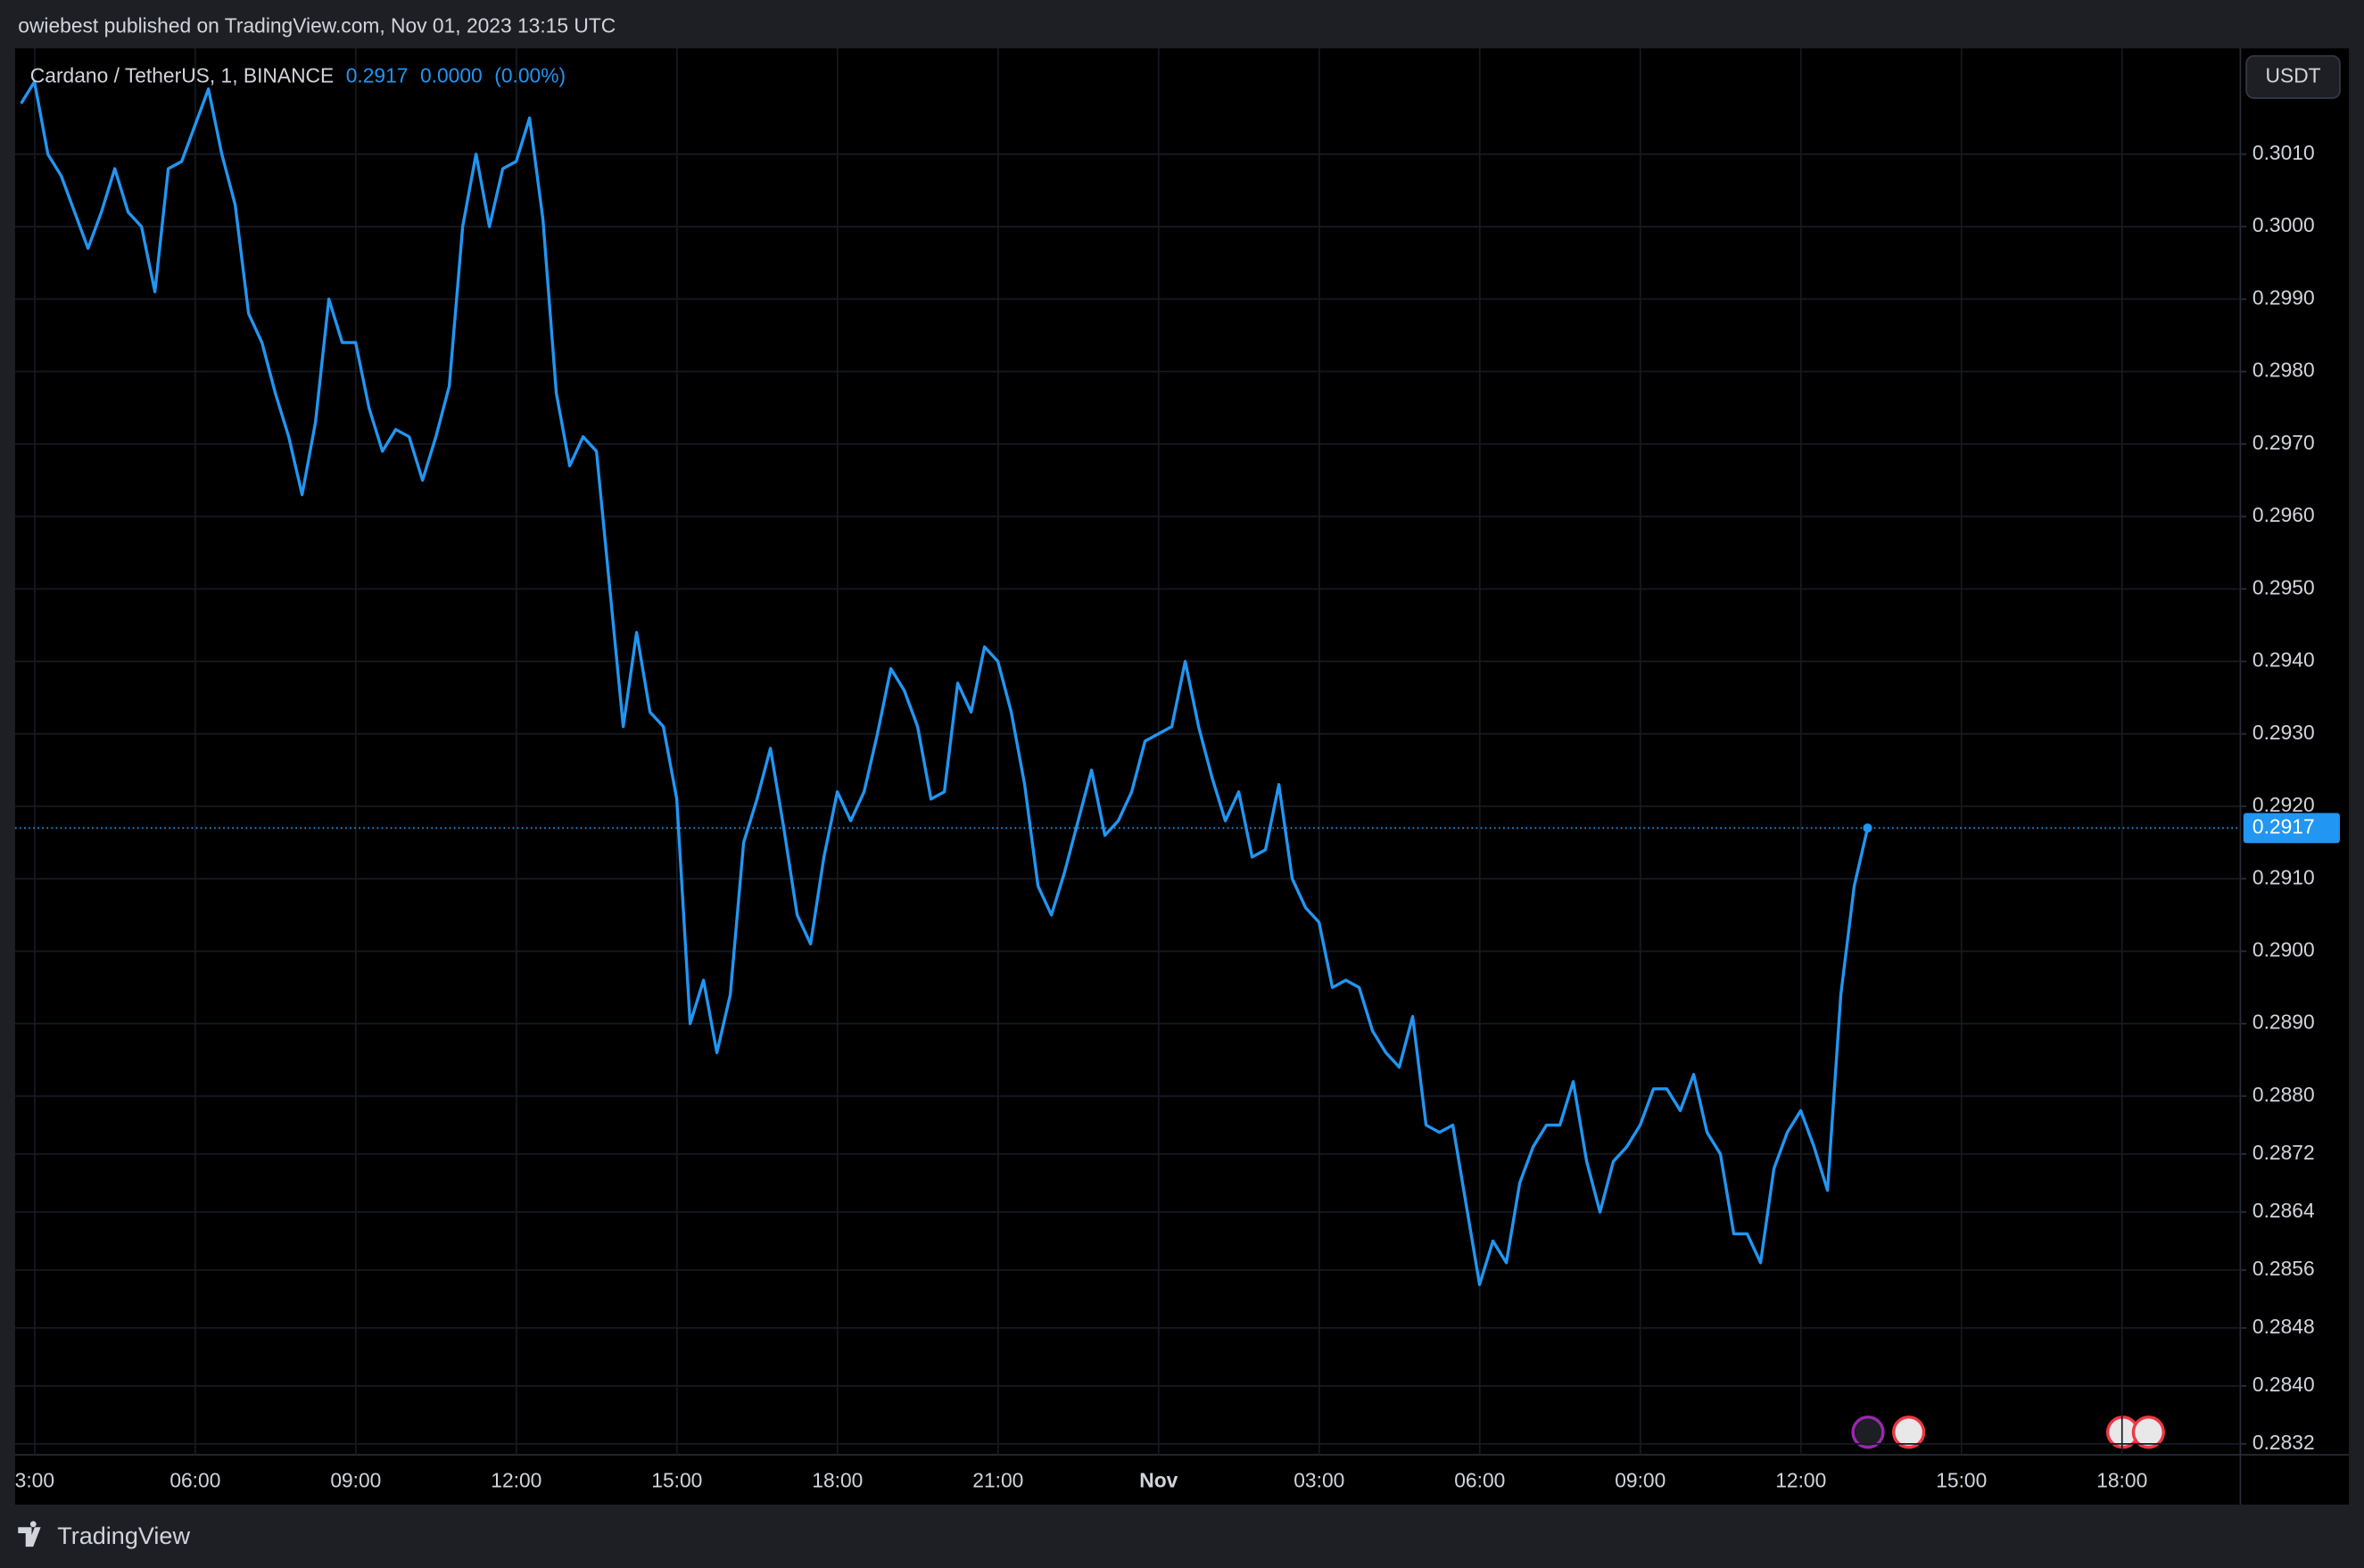 This screenshot has width=2364, height=1568. I want to click on x-tick-label: 03:00, so click(1319, 1480).